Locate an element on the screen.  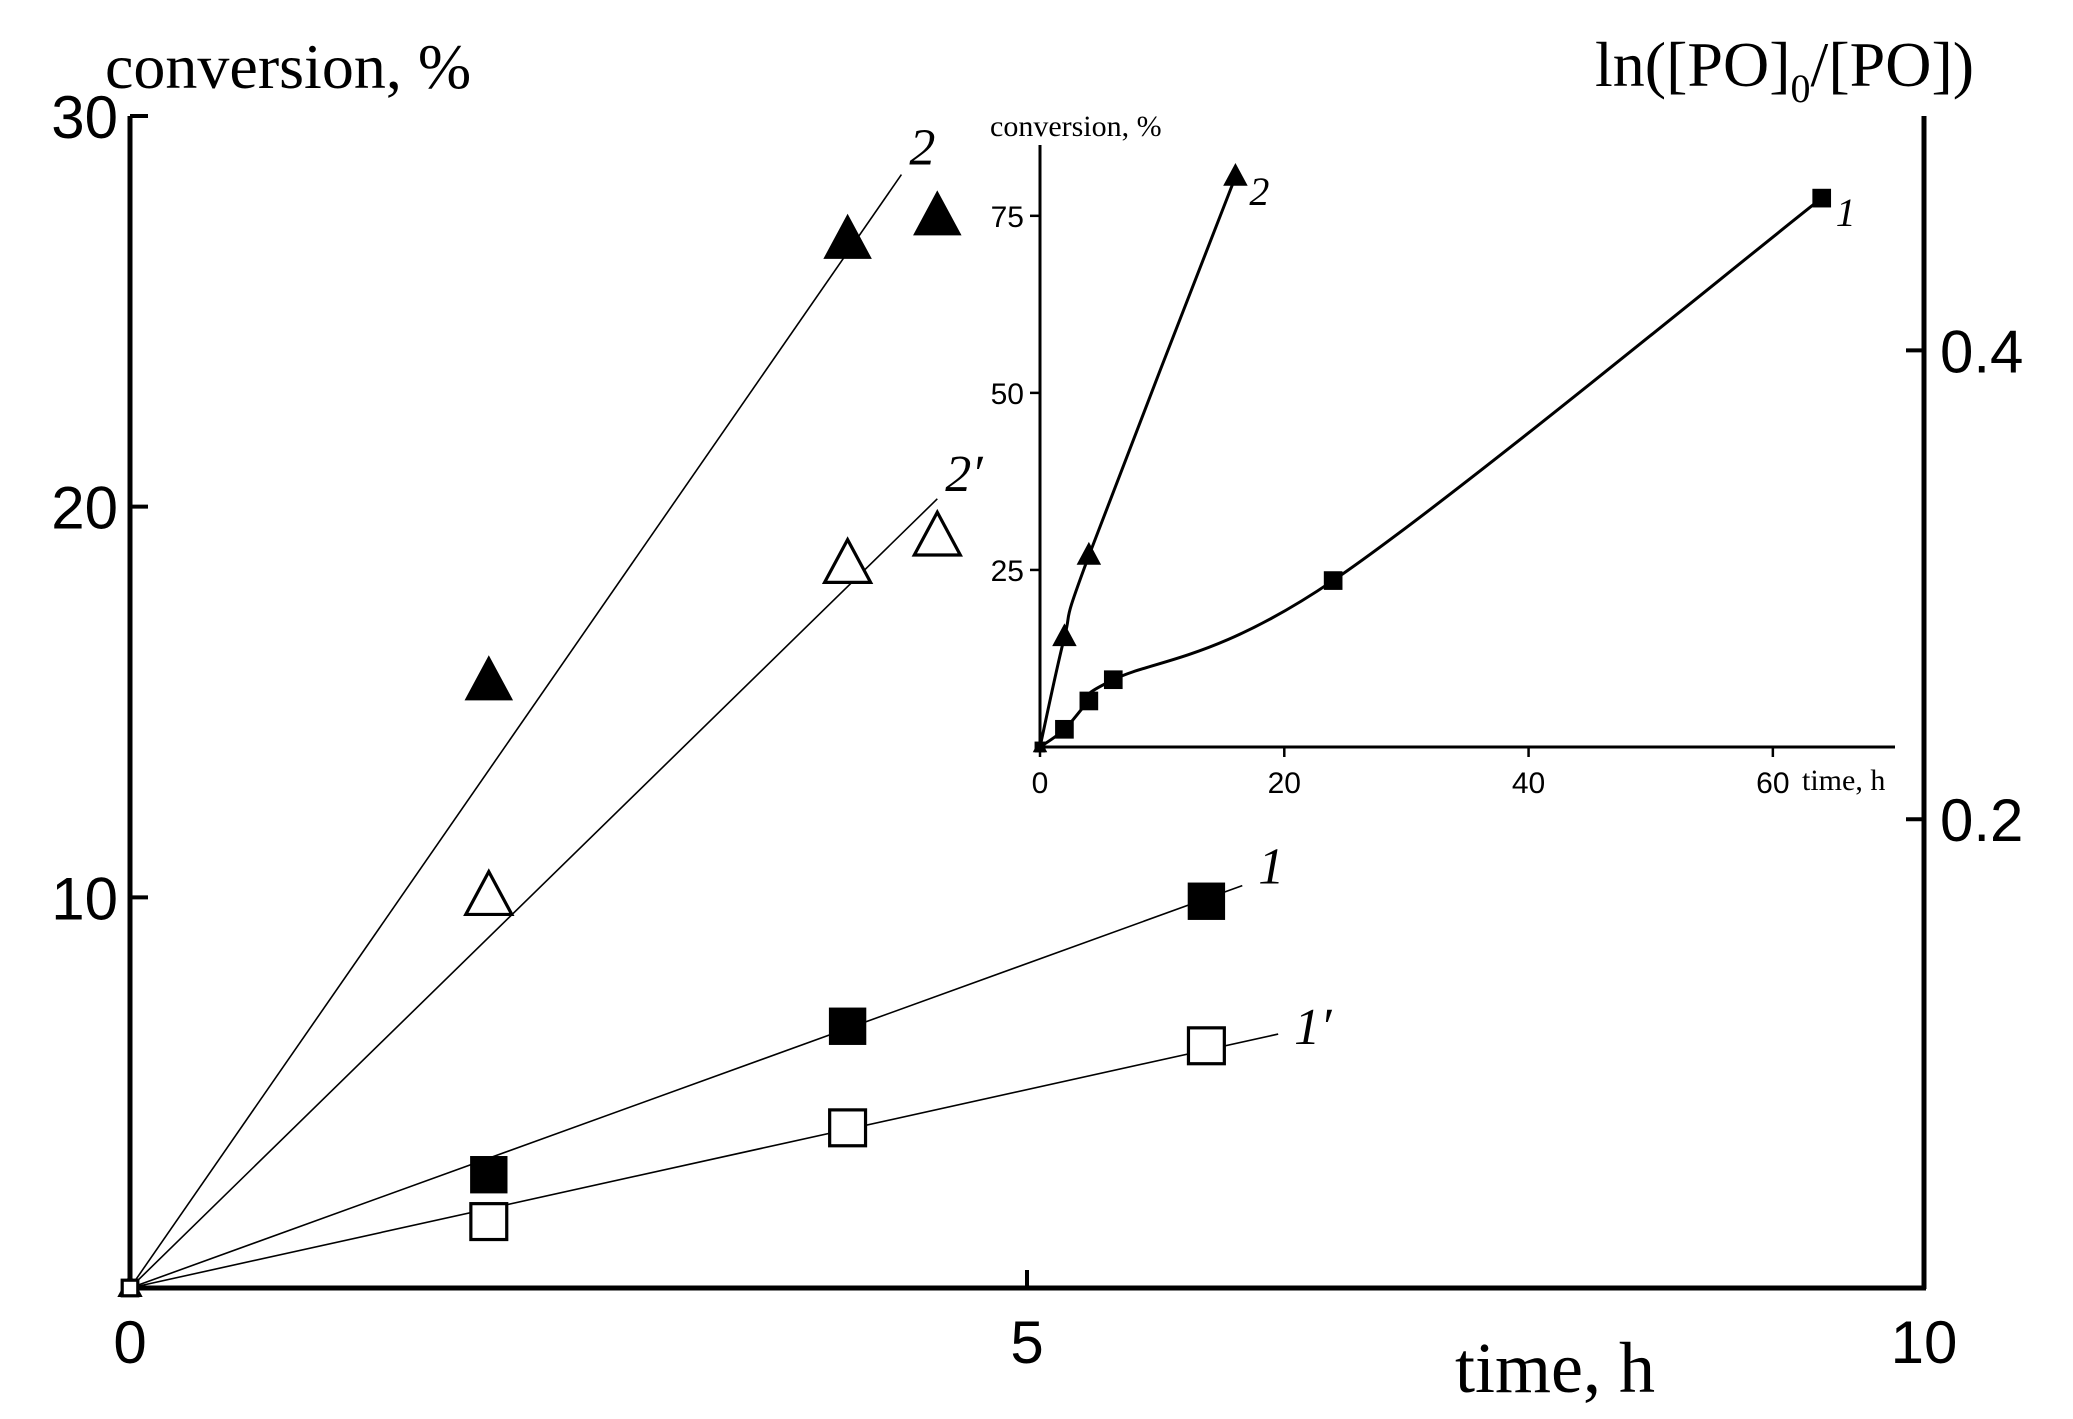
main-x-tick-label: 10 is located at coordinates (1924, 1342).